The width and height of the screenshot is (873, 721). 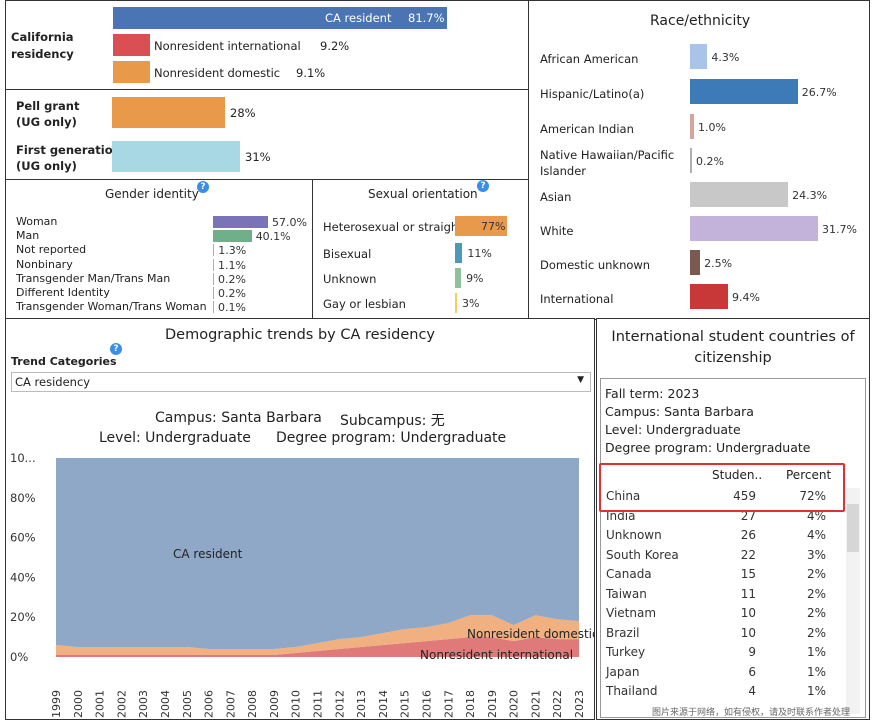 I want to click on country-cell: Brazil, so click(x=623, y=632).